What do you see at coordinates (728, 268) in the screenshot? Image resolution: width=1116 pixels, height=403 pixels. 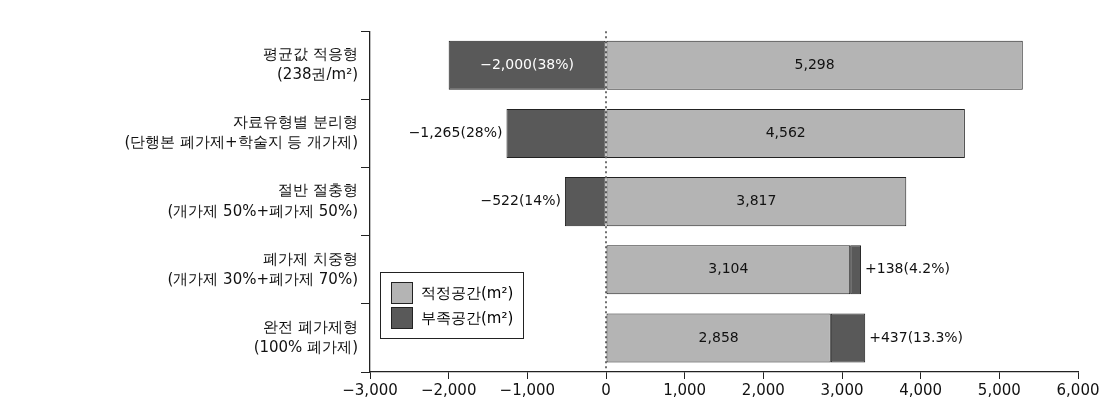 I see `data-label: 3,104` at bounding box center [728, 268].